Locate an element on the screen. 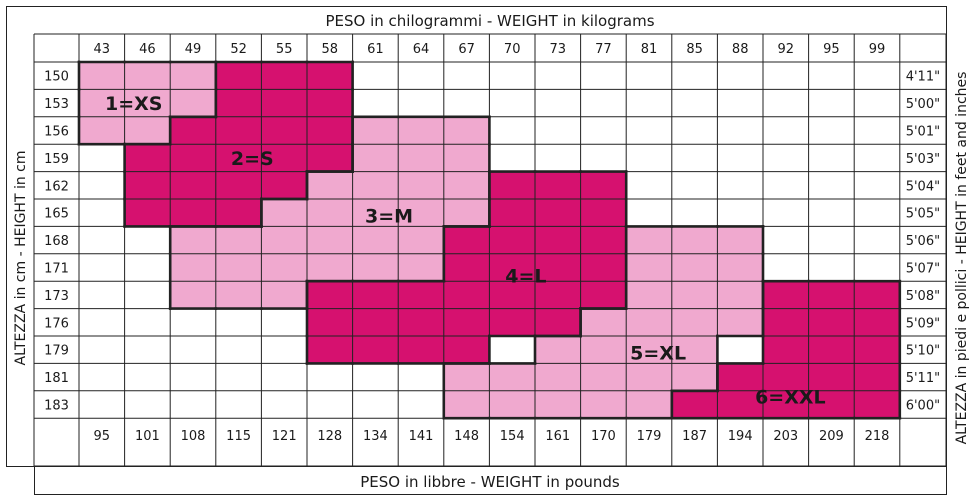 Image resolution: width=979 pixels, height=502 pixels. tick-label-cm: 150 is located at coordinates (56, 77).